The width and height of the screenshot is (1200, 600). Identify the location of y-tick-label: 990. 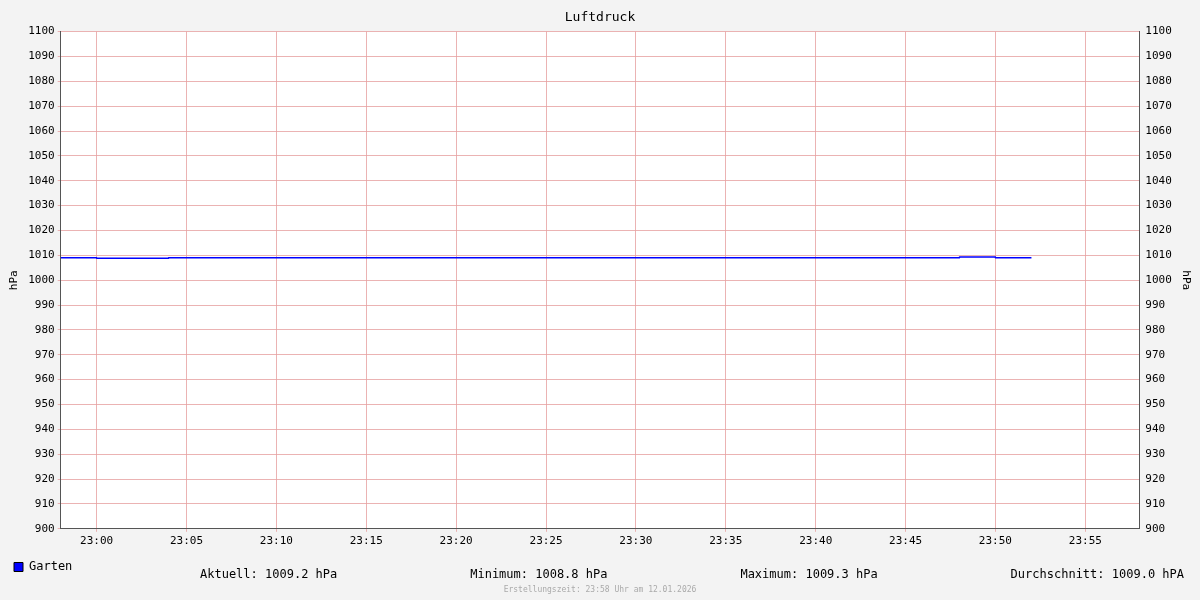
(44, 304).